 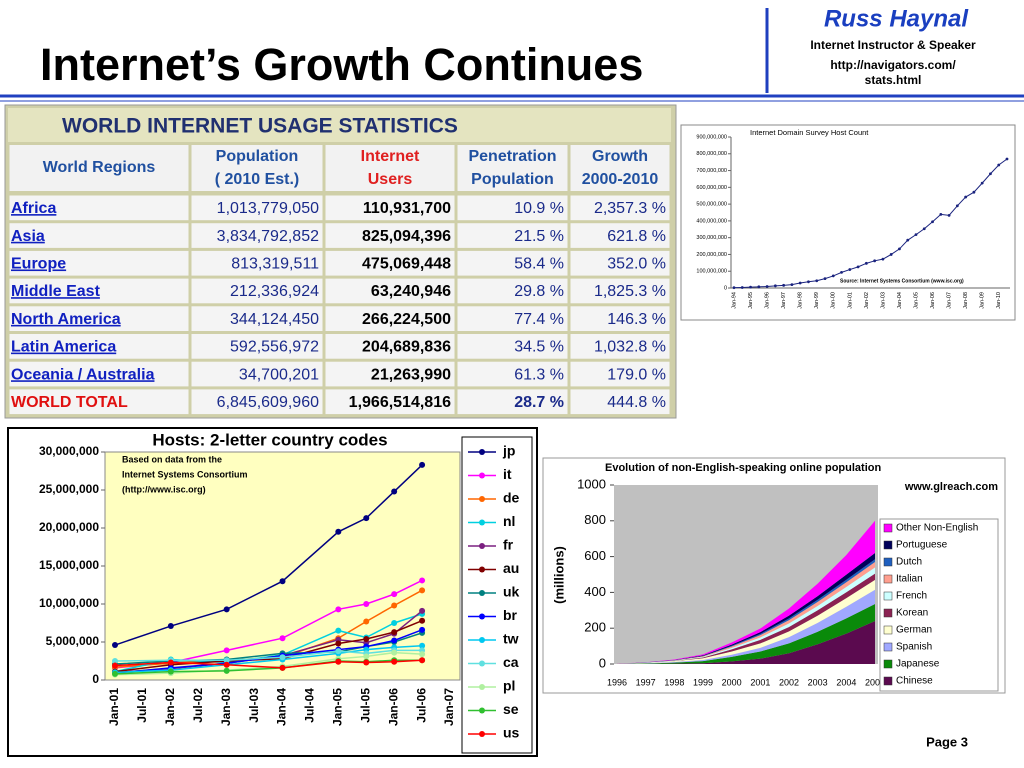 I want to click on table-value: 621.8 %, so click(x=636, y=236).